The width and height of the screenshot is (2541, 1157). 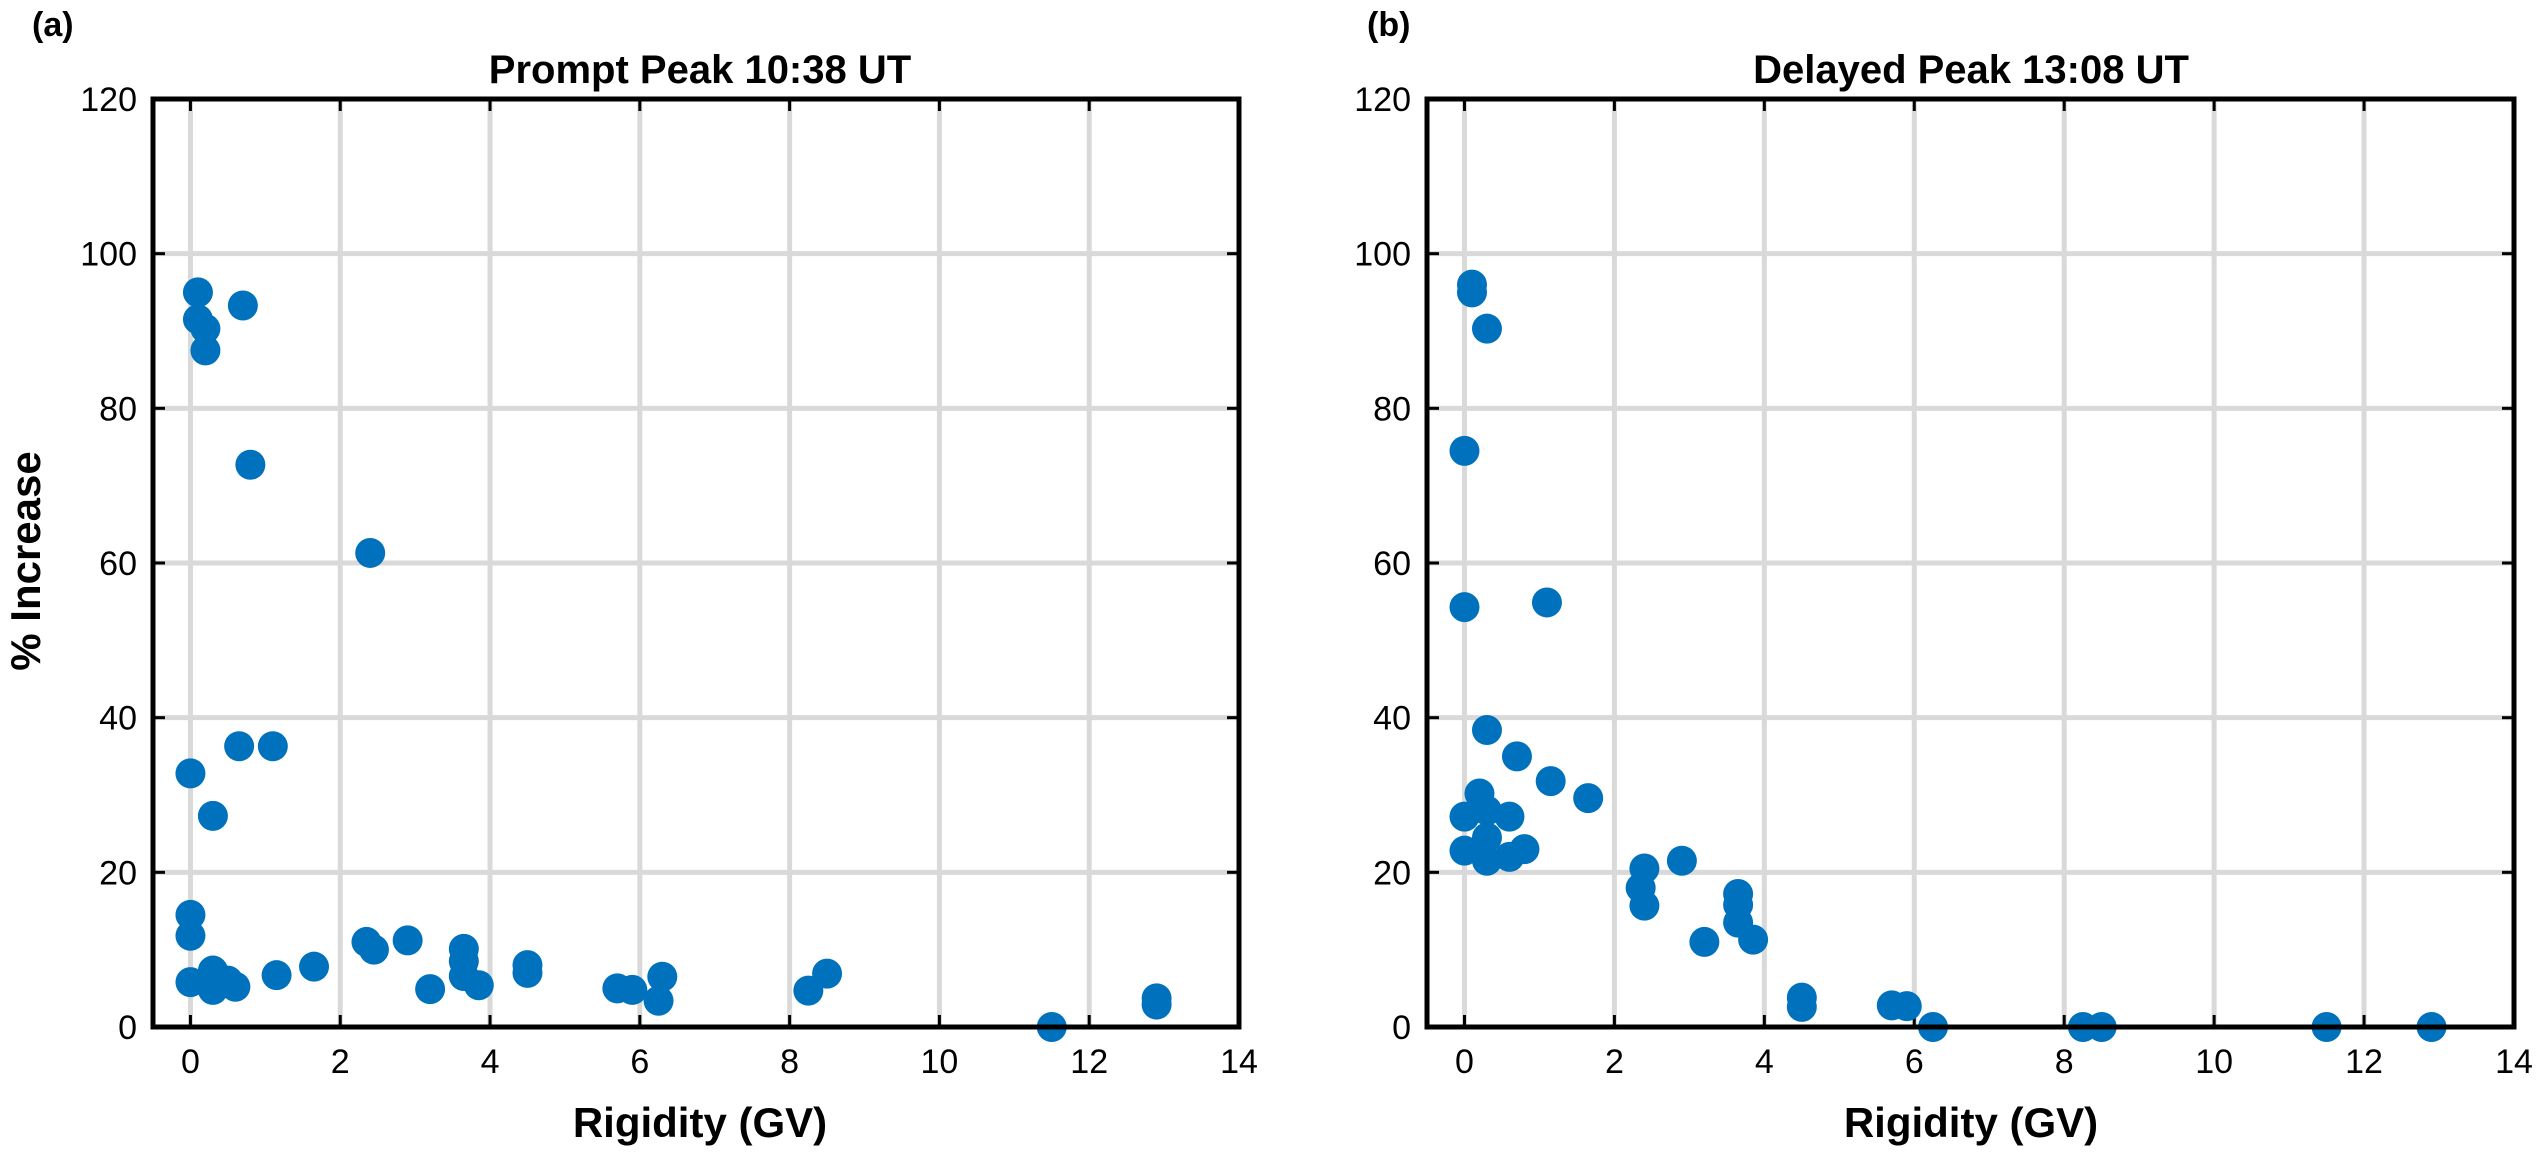 What do you see at coordinates (1392, 719) in the screenshot?
I see `panel-b-y-tick-label: 40` at bounding box center [1392, 719].